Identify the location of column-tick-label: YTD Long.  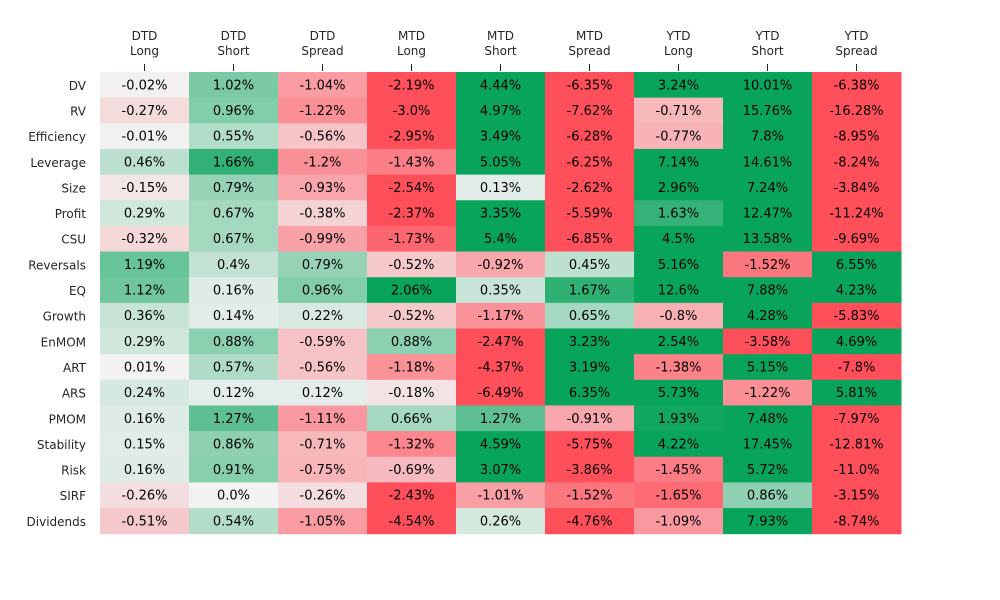
(678, 43).